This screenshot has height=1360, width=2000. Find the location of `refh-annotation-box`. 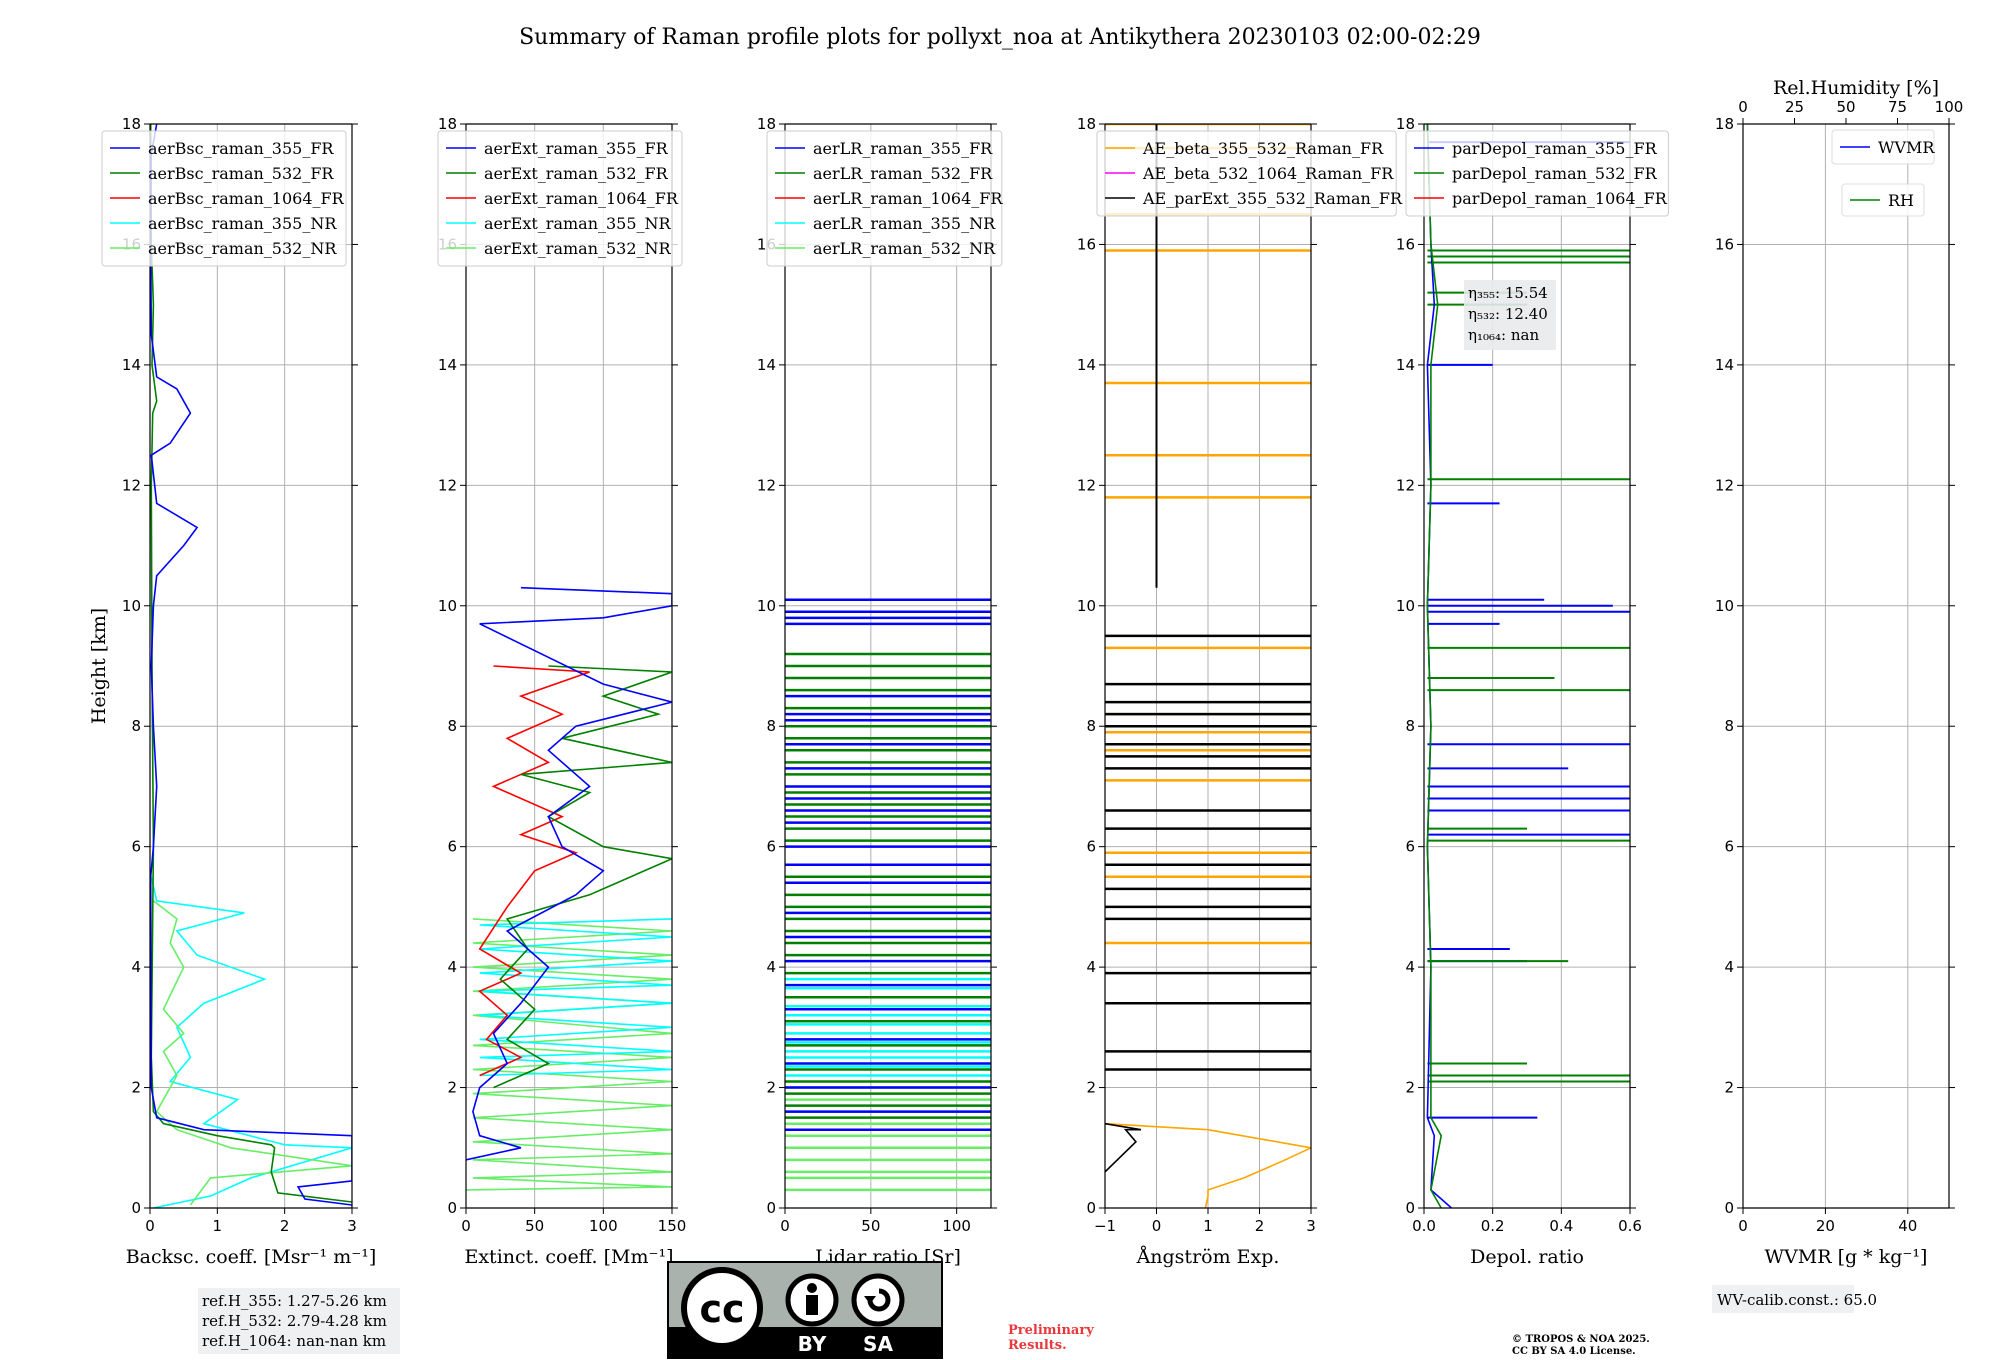

refh-annotation-box is located at coordinates (299, 1321).